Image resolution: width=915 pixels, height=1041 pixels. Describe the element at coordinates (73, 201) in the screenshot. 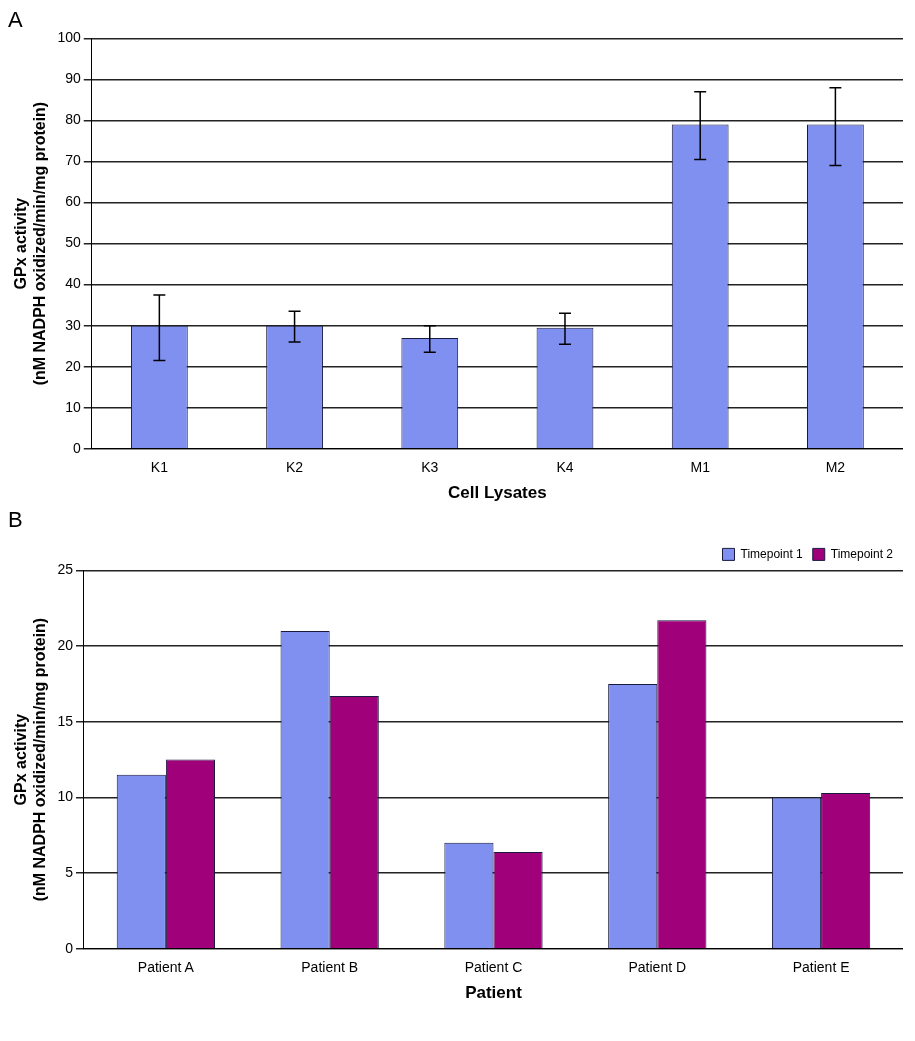

I see `y-tick-label: 60` at that location.